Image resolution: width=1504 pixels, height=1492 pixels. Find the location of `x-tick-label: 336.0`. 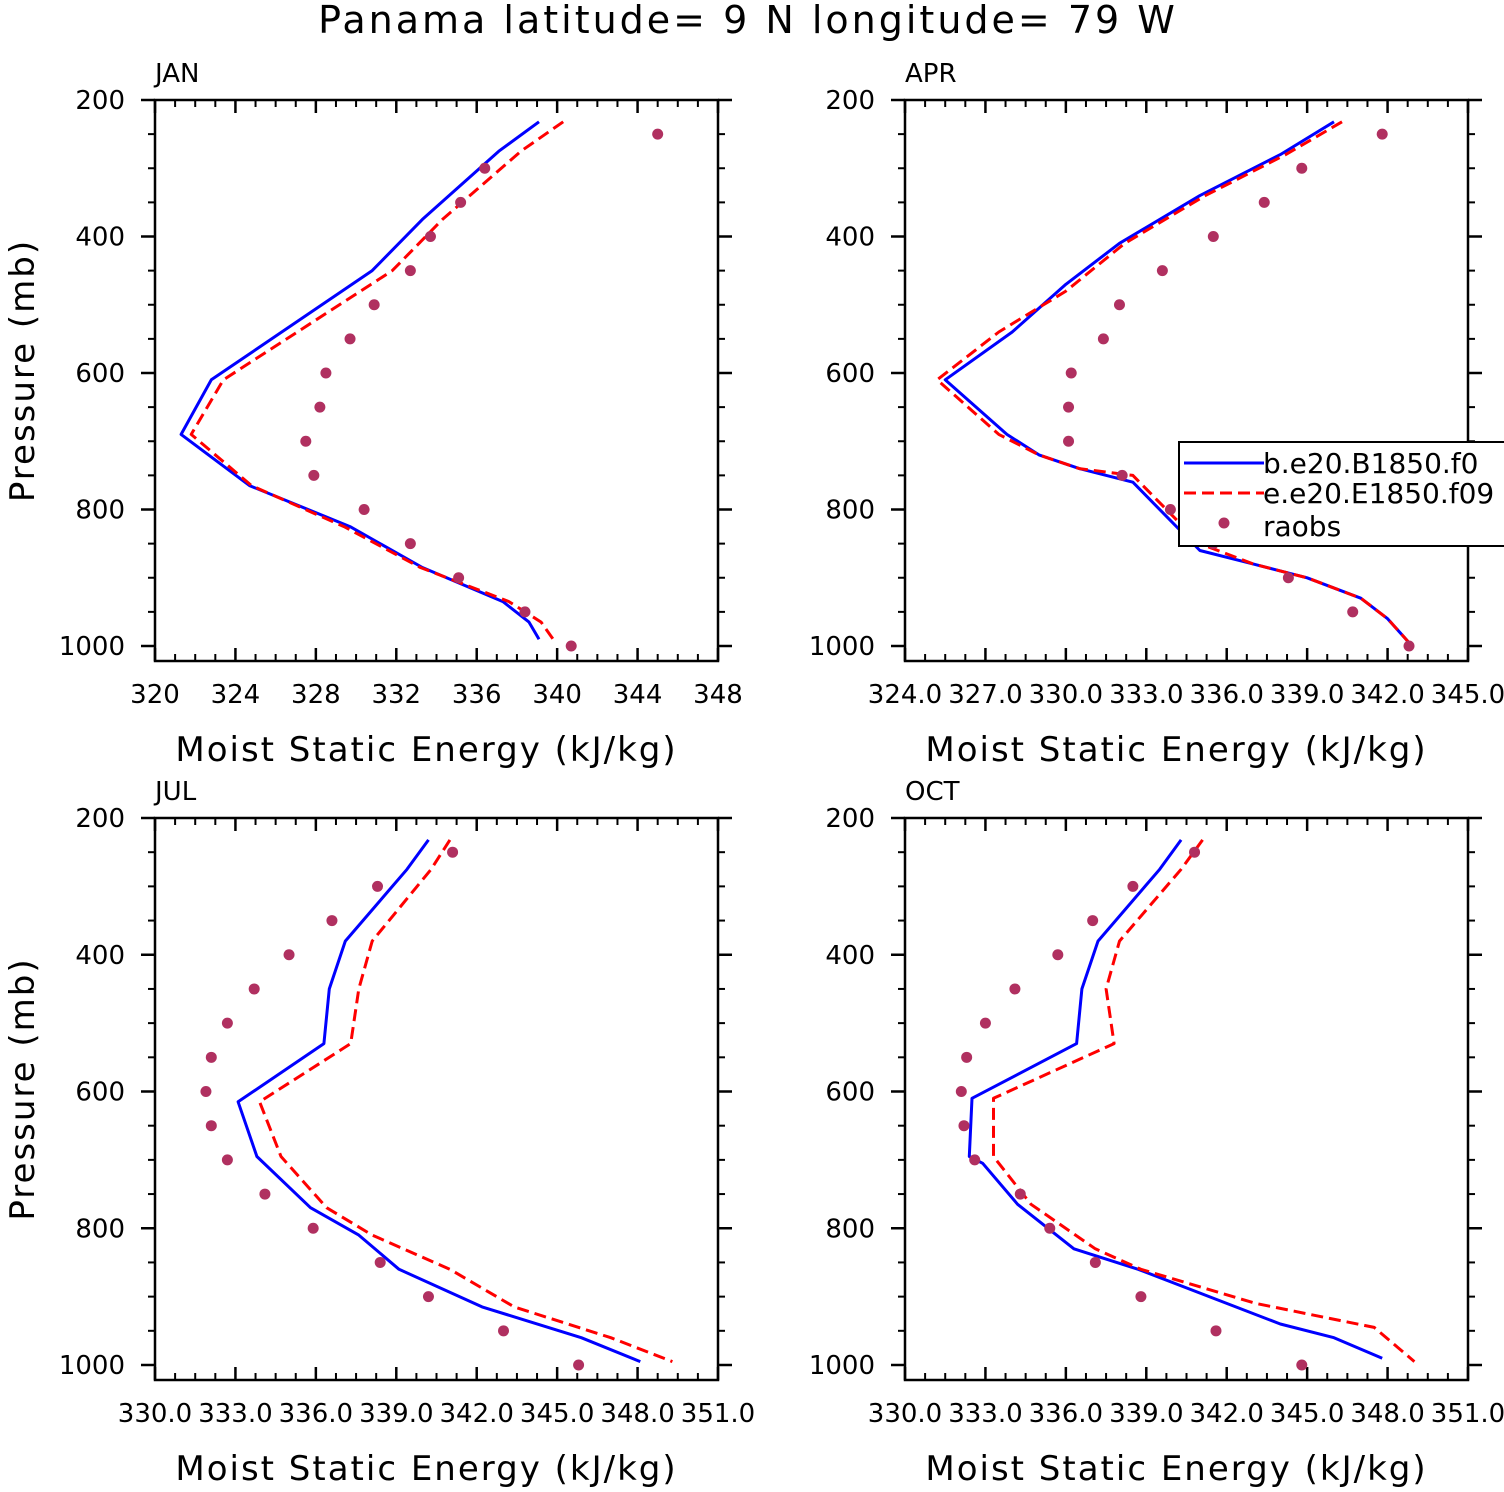

x-tick-label: 336.0 is located at coordinates (1066, 1414).